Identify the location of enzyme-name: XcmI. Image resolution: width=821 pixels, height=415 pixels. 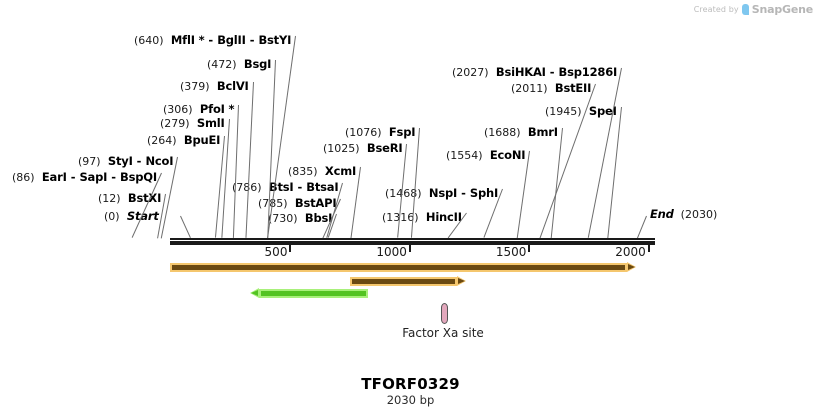
(340, 171).